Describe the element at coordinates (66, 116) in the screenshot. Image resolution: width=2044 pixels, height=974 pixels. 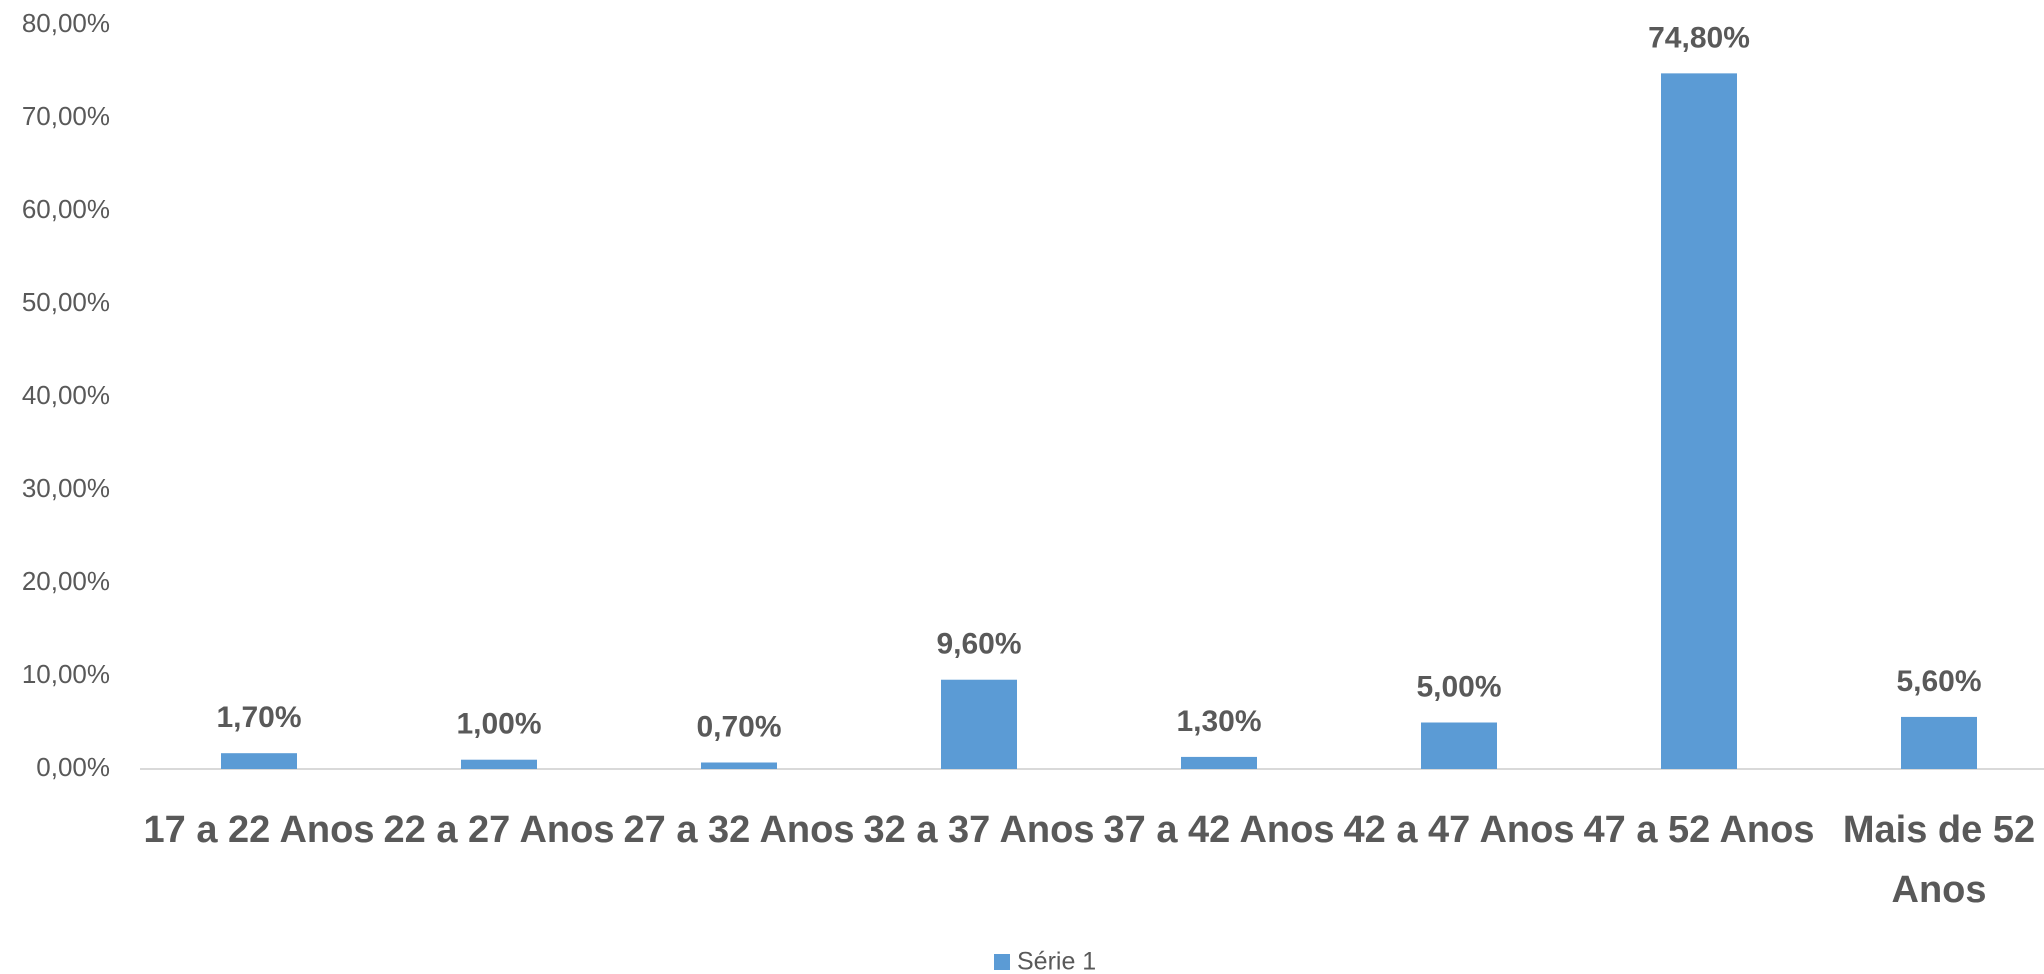
I see `y-tick-label: 70,00%` at that location.